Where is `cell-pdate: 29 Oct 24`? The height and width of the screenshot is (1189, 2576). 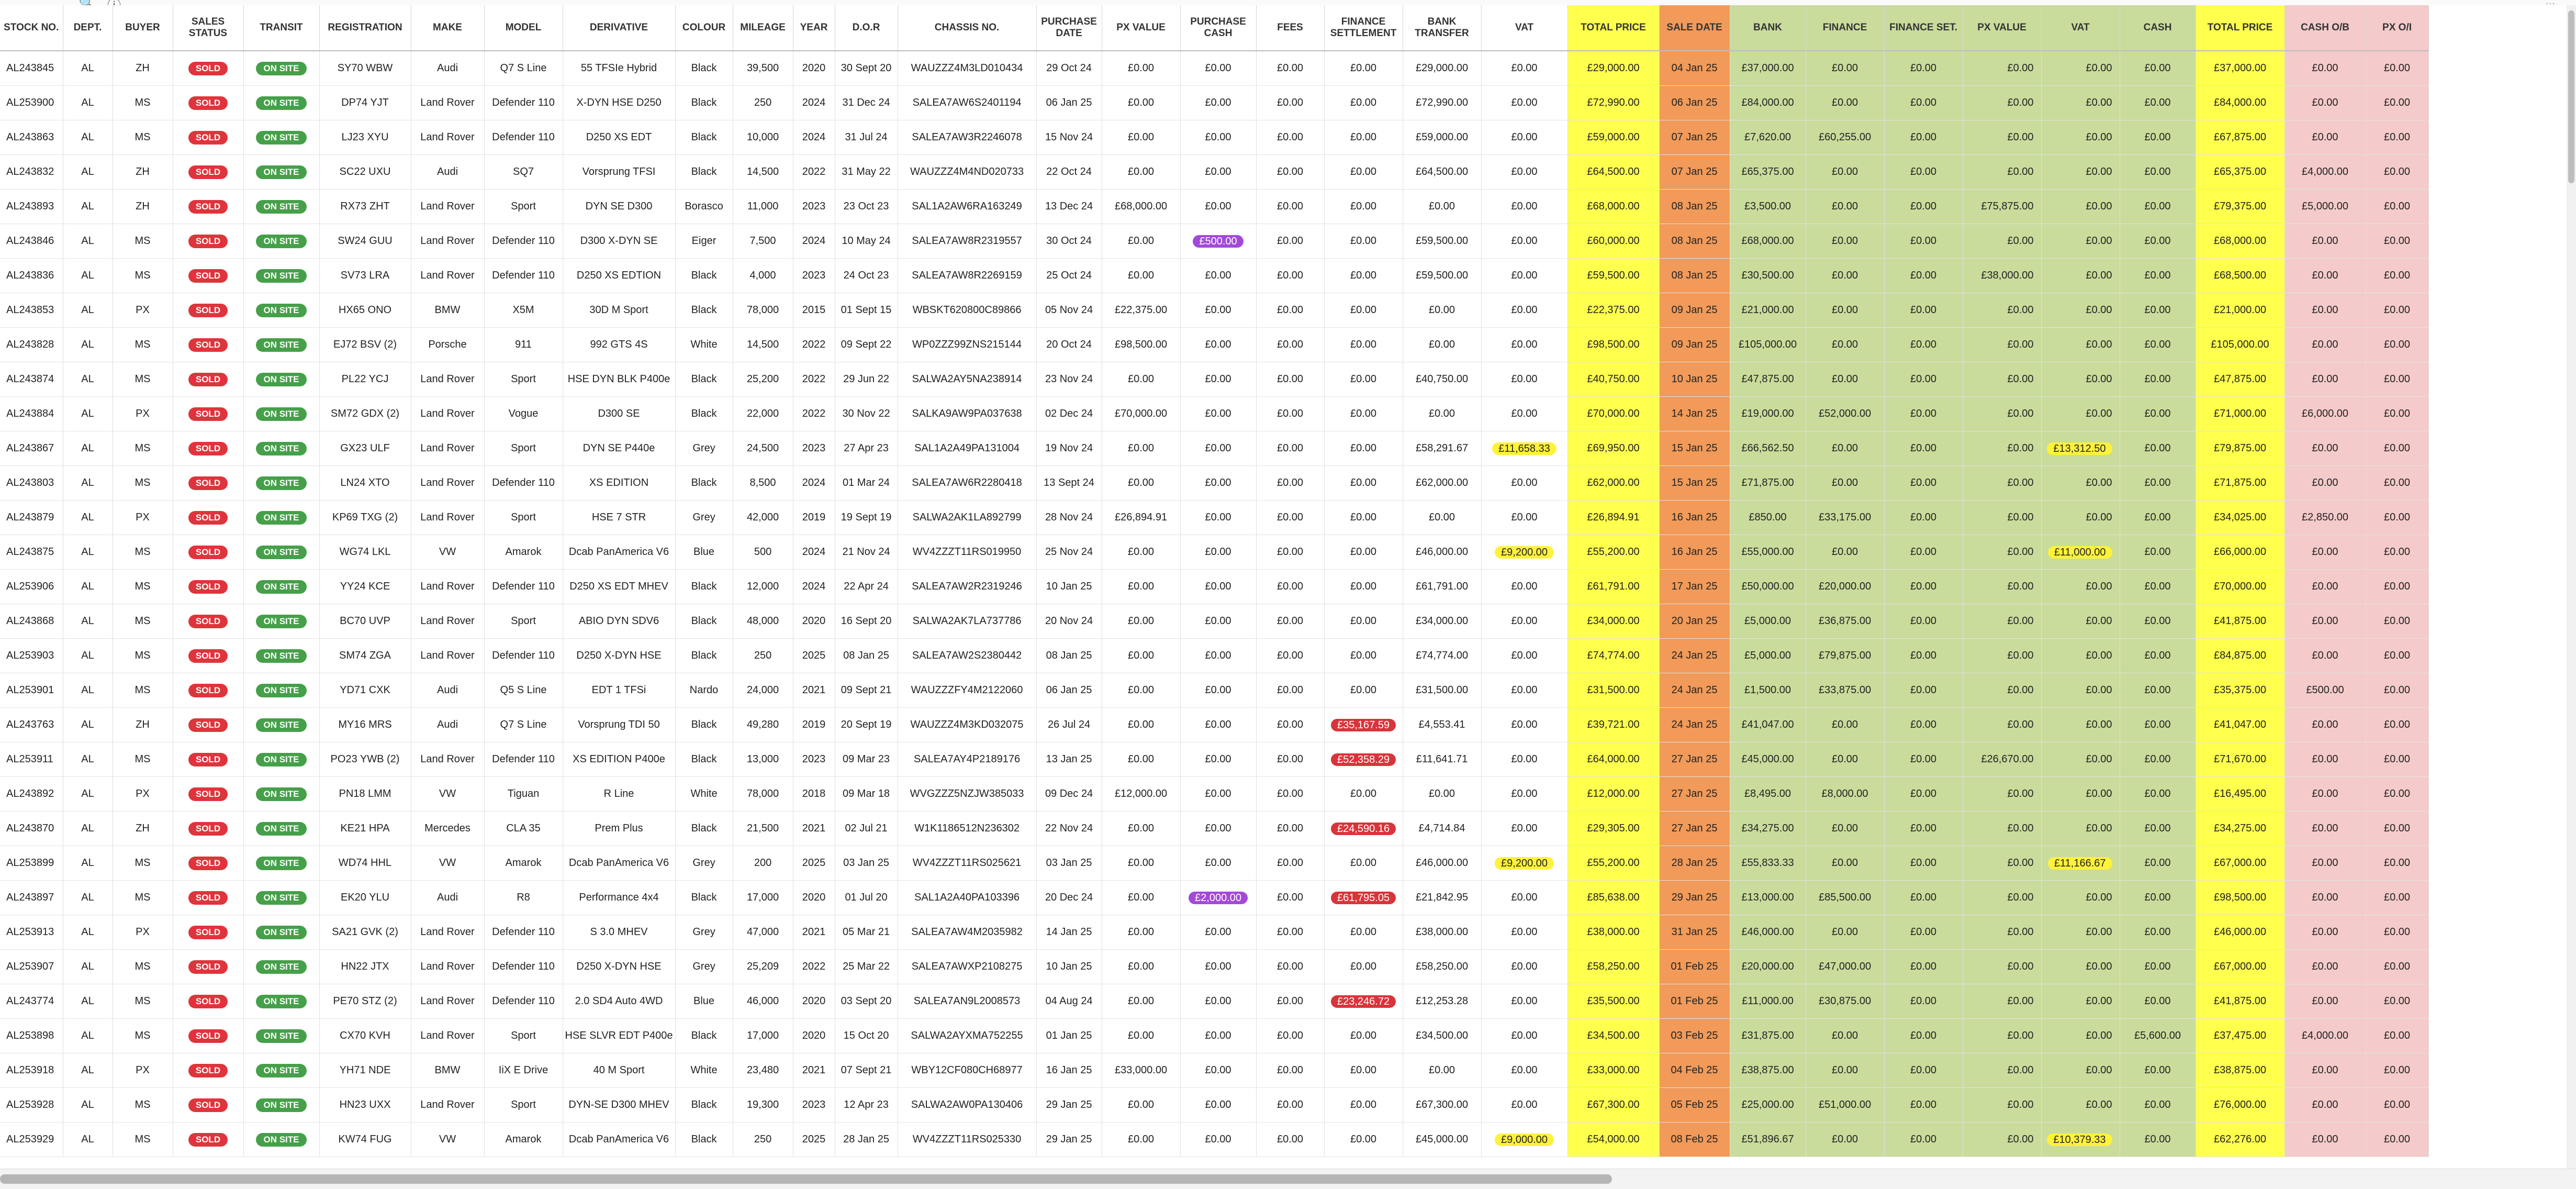
cell-pdate: 29 Oct 24 is located at coordinates (1069, 68).